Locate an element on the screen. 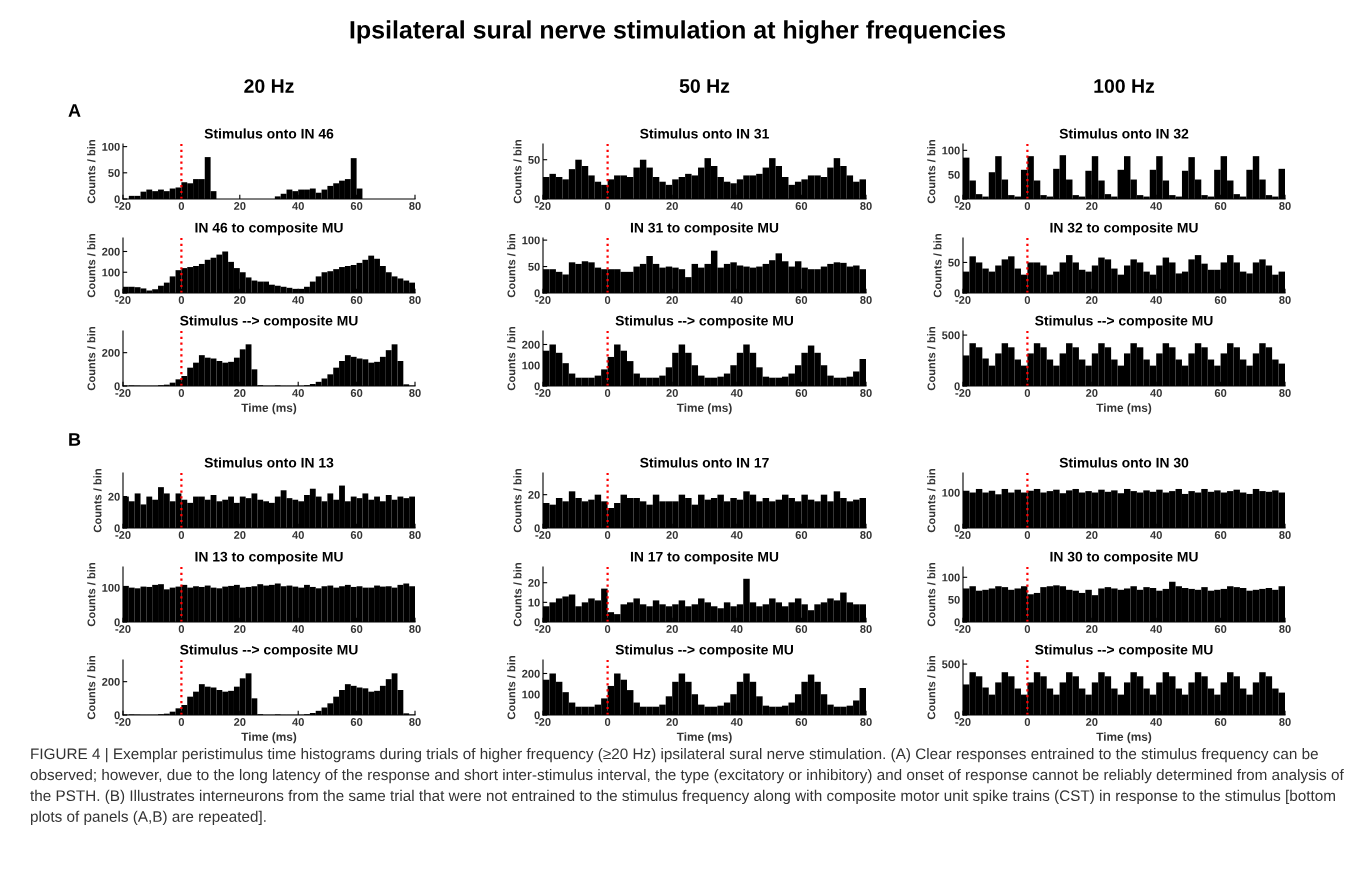  chart-subtitle: 50 Hz is located at coordinates (704, 86).